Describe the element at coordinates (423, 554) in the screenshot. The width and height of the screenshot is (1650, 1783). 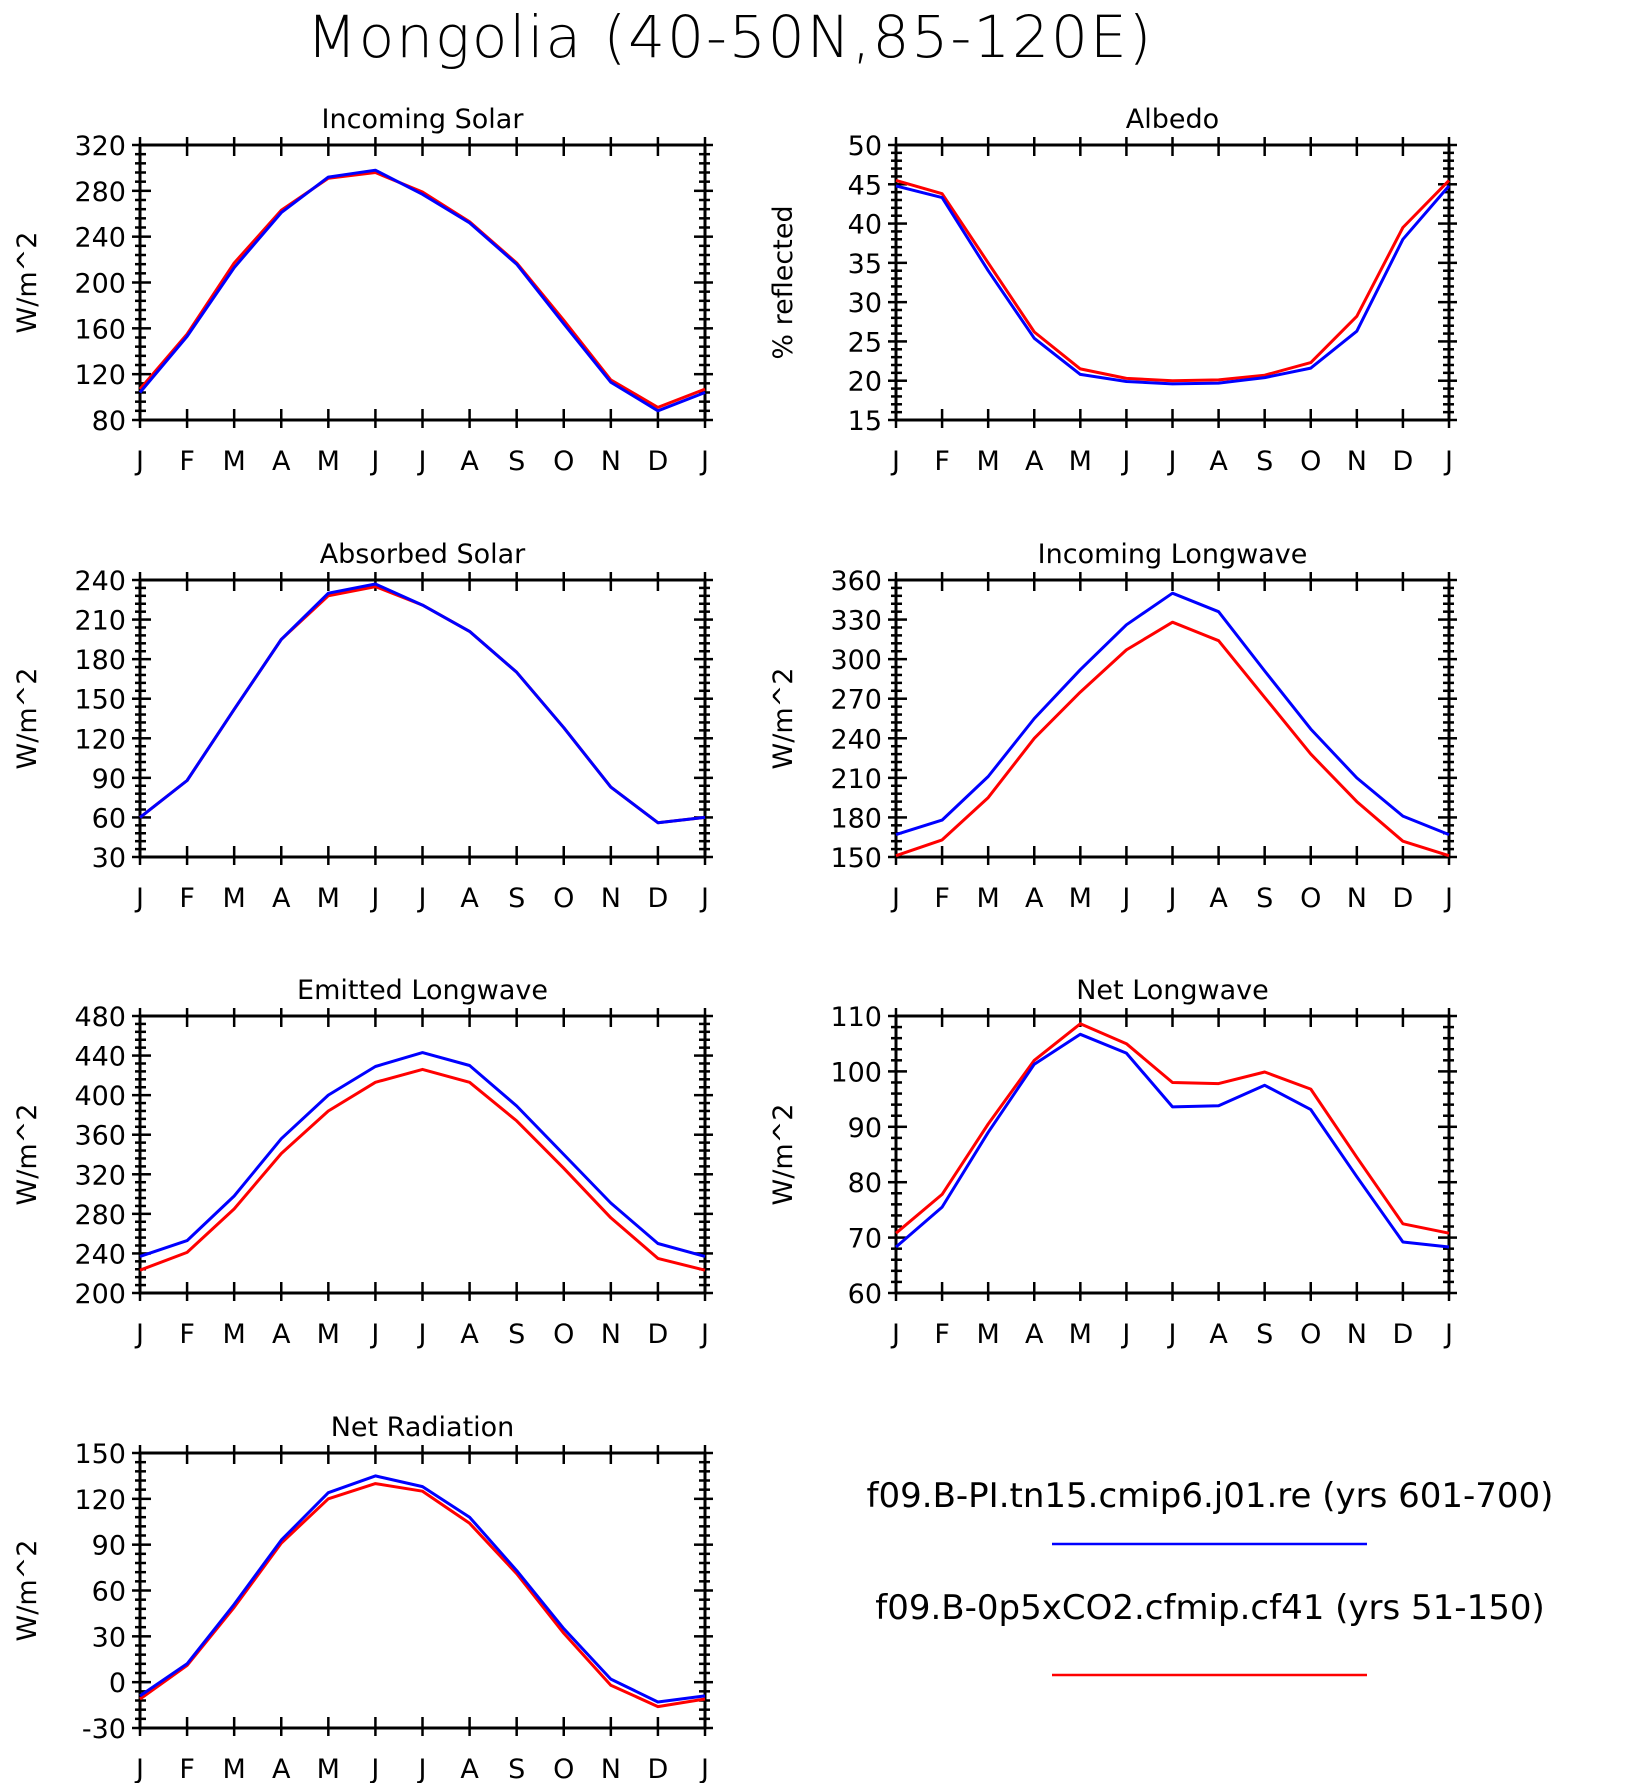
I see `panel-title: Absorbed Solar` at that location.